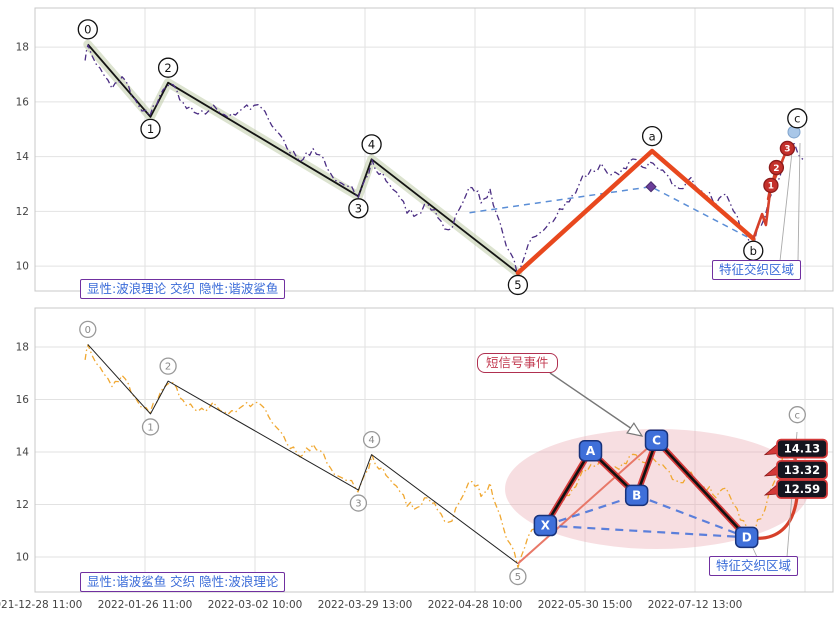 This screenshot has width=839, height=617. What do you see at coordinates (546, 526) in the screenshot?
I see `svg-text: X` at bounding box center [546, 526].